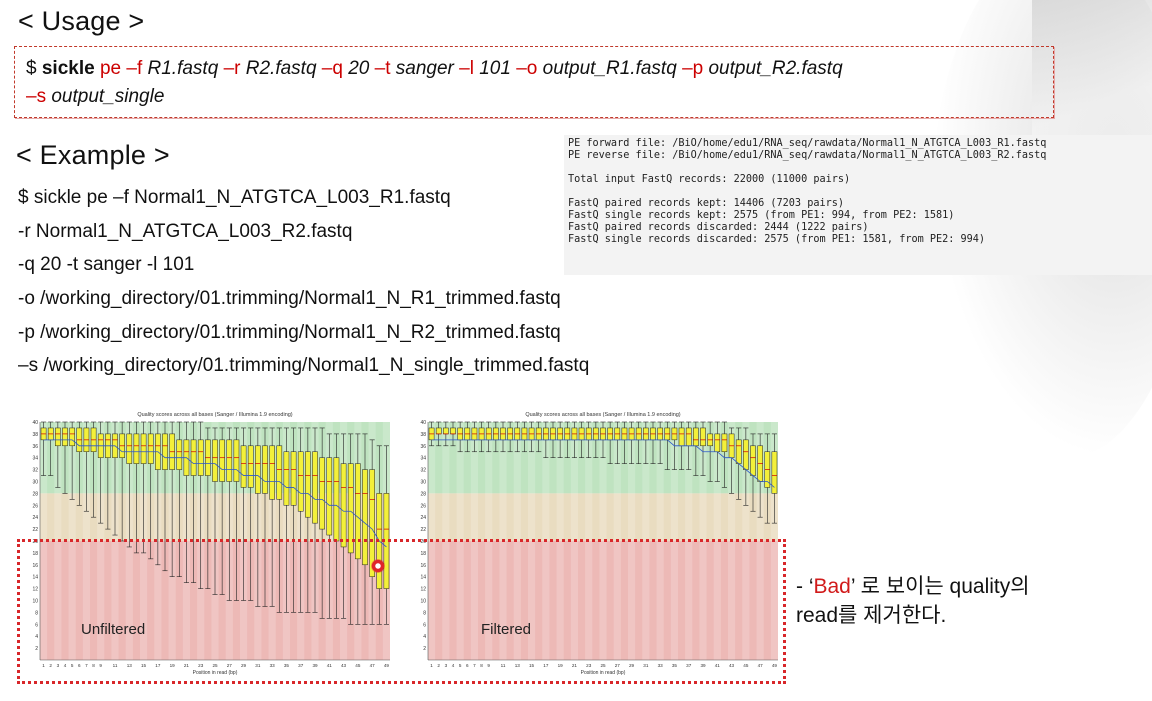 This screenshot has width=1152, height=701. Describe the element at coordinates (358, 665) in the screenshot. I see `x-tick-label: 45` at that location.